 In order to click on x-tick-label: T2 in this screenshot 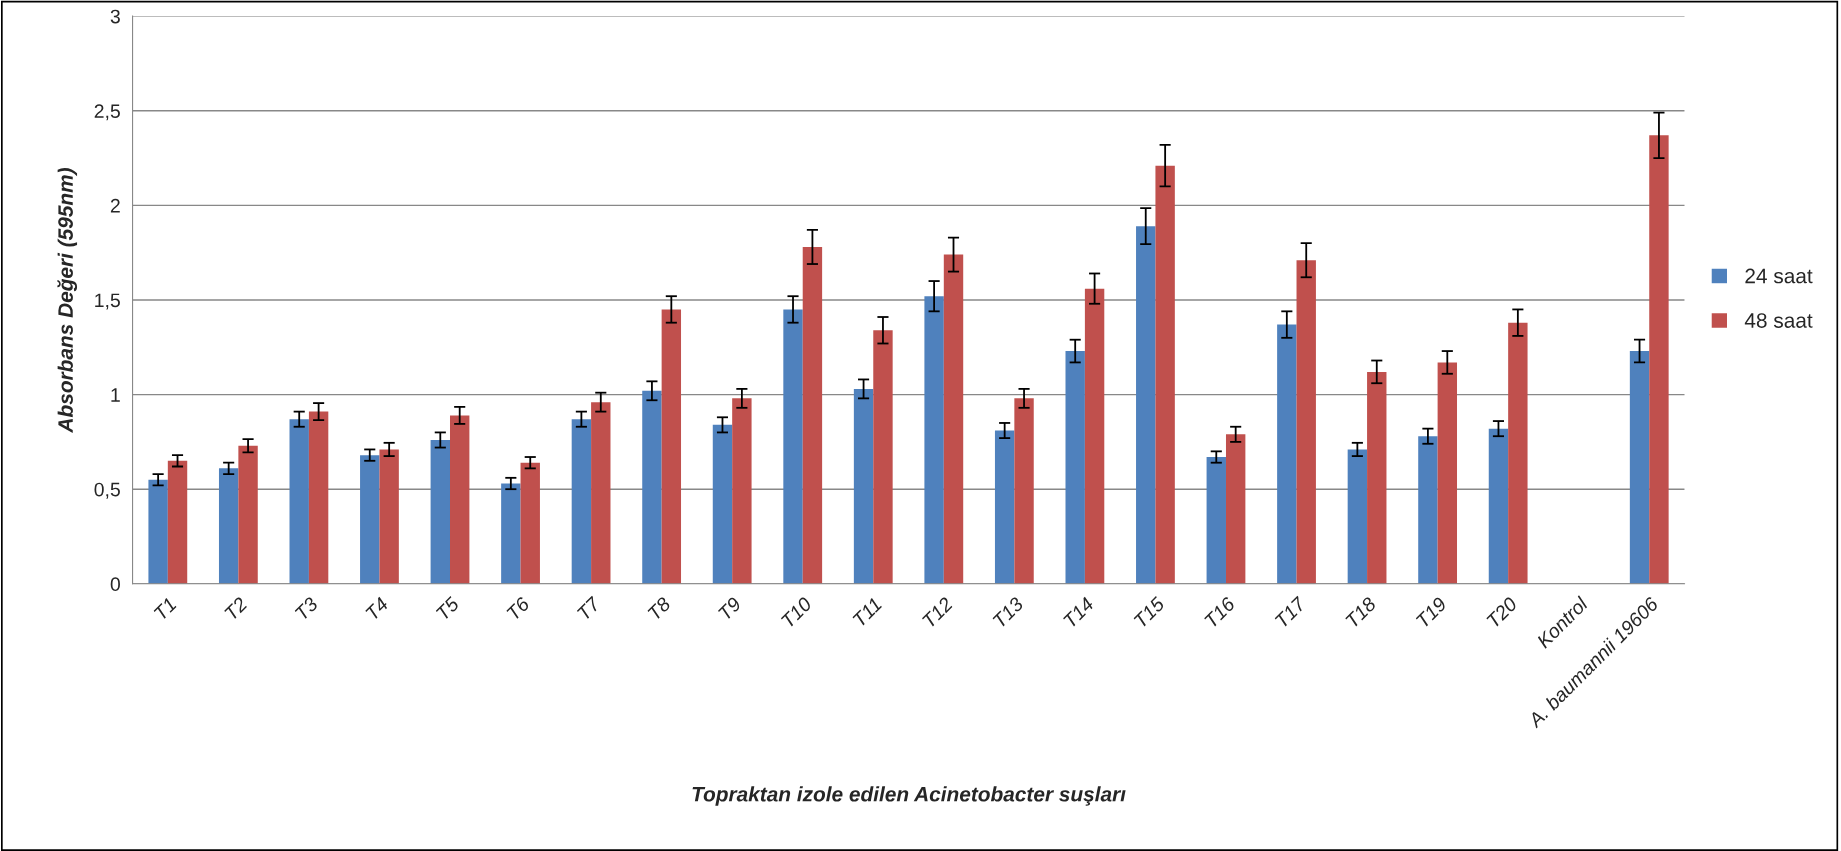, I will do `click(236, 608)`.